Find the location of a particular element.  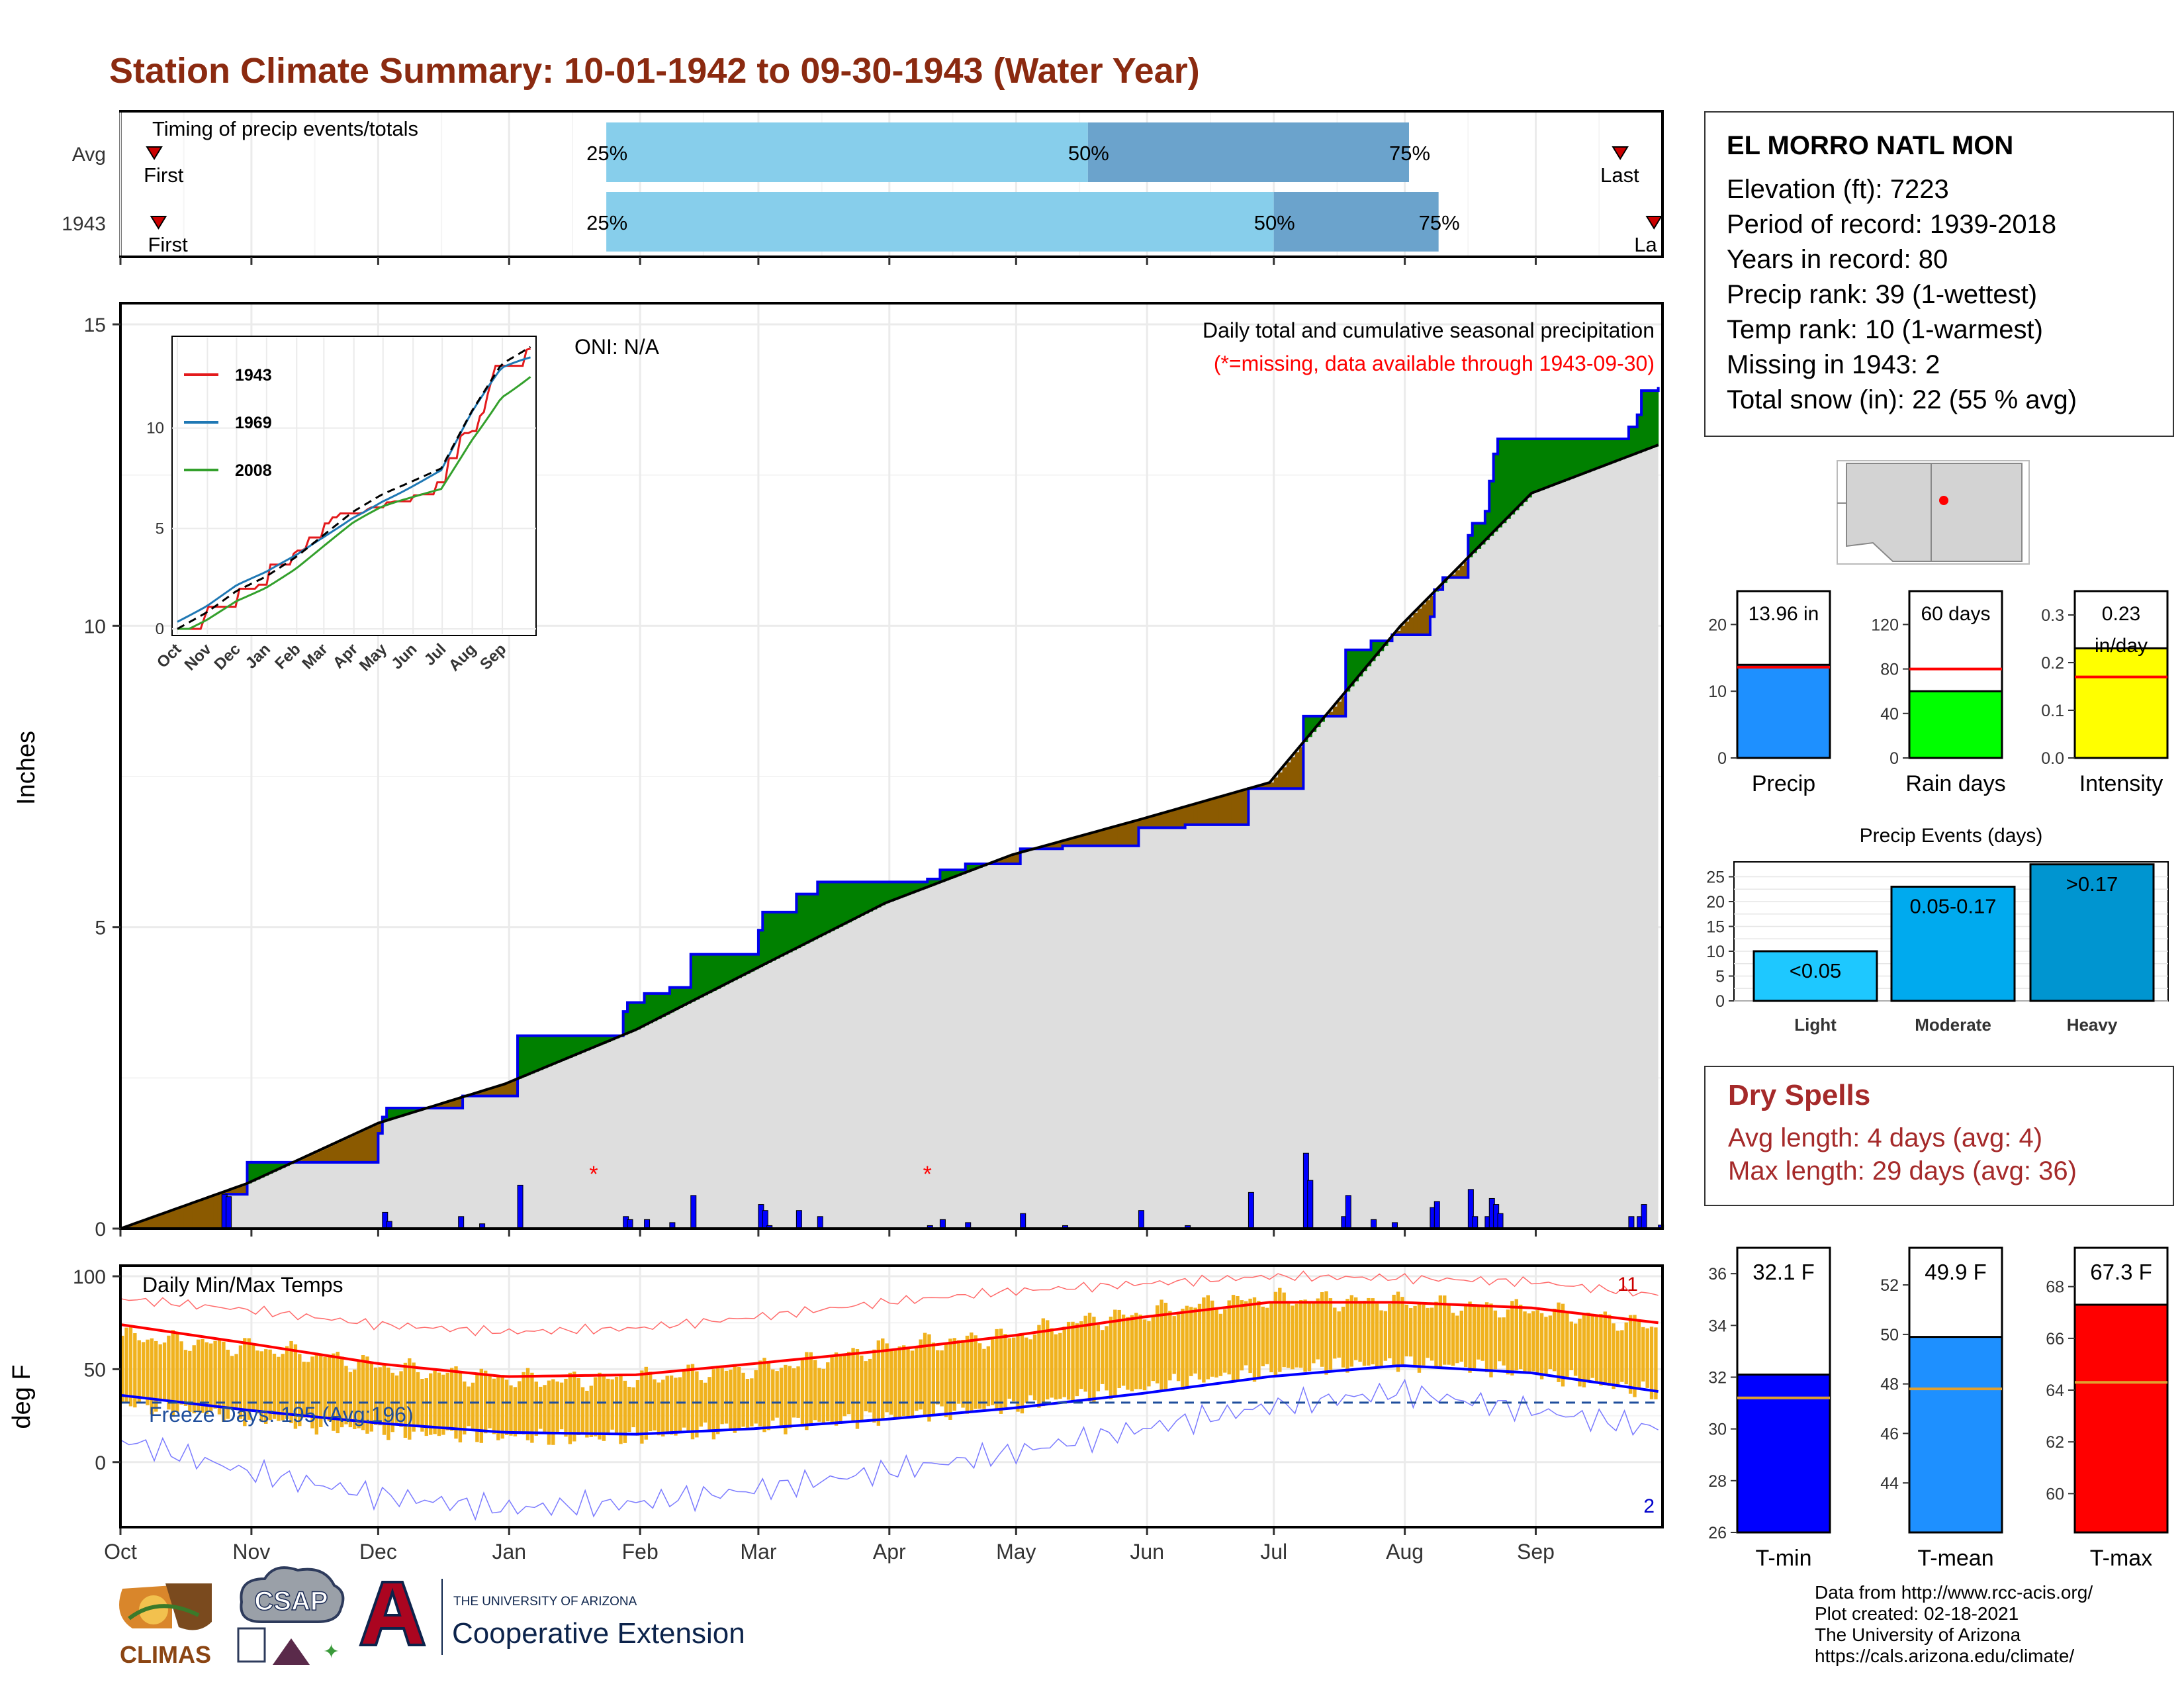

precip-y-axis: 0 5 10 15 is located at coordinates (102, 777).